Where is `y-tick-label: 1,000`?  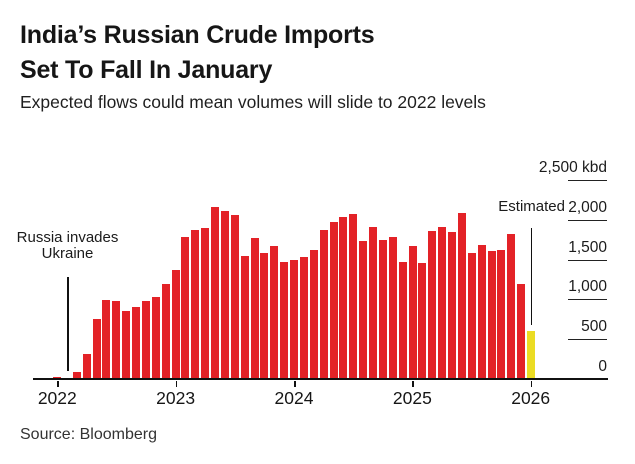 y-tick-label: 1,000 is located at coordinates (587, 287).